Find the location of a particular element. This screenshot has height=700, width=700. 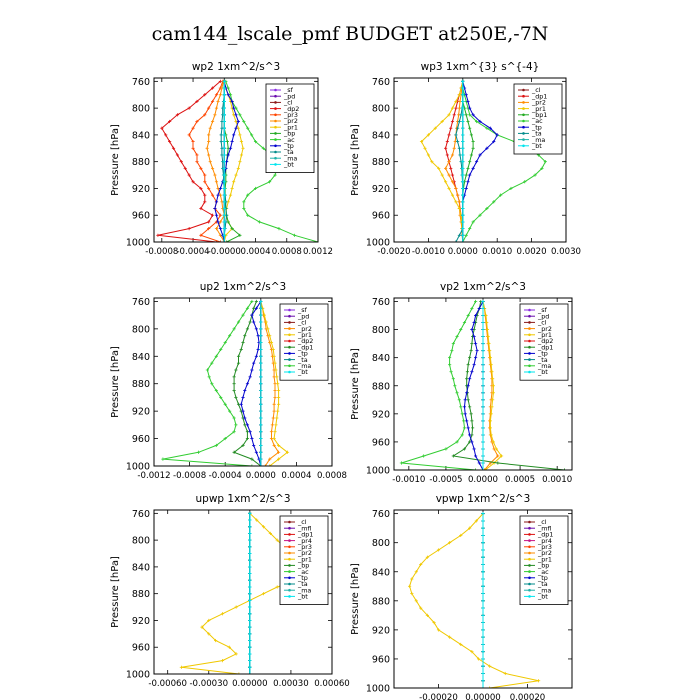

legend-entry: _pr3 is located at coordinates (290, 115).